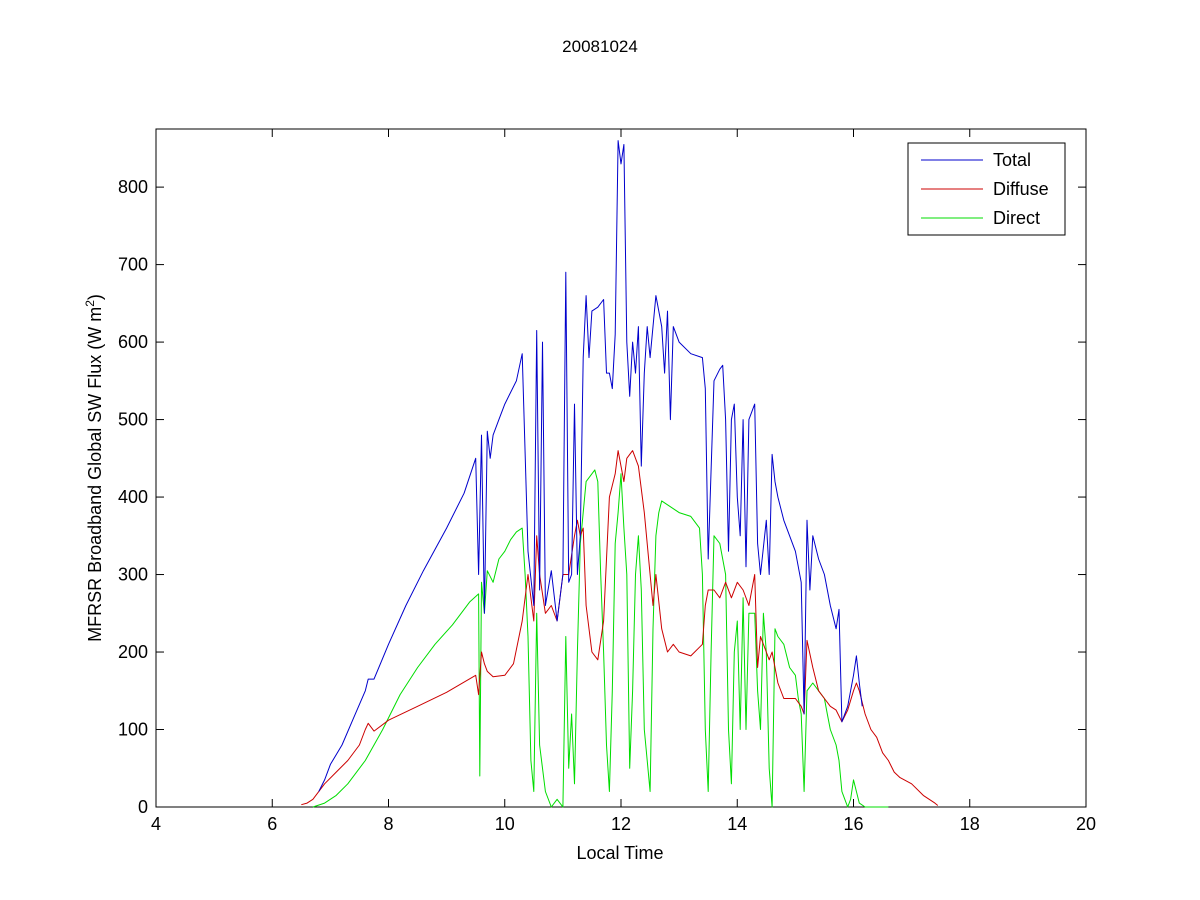  I want to click on y-axis-label-exponent: 2, so click(90, 303).